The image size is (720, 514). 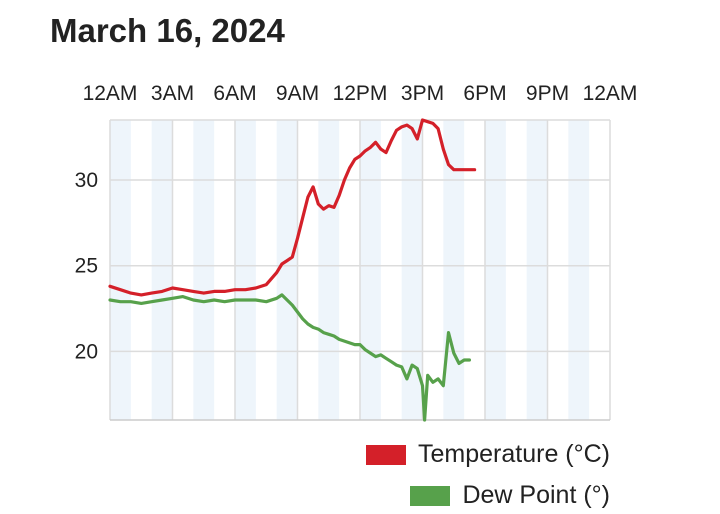 What do you see at coordinates (430, 495) in the screenshot?
I see `legend-swatch-dew-point` at bounding box center [430, 495].